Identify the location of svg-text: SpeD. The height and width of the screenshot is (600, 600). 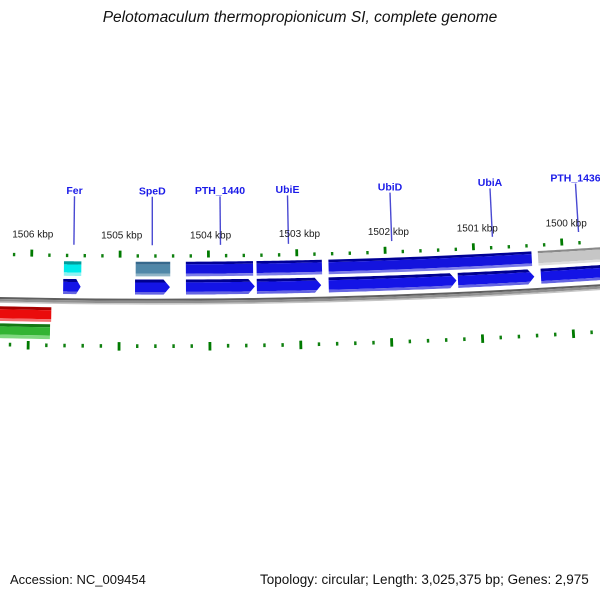
(152, 192).